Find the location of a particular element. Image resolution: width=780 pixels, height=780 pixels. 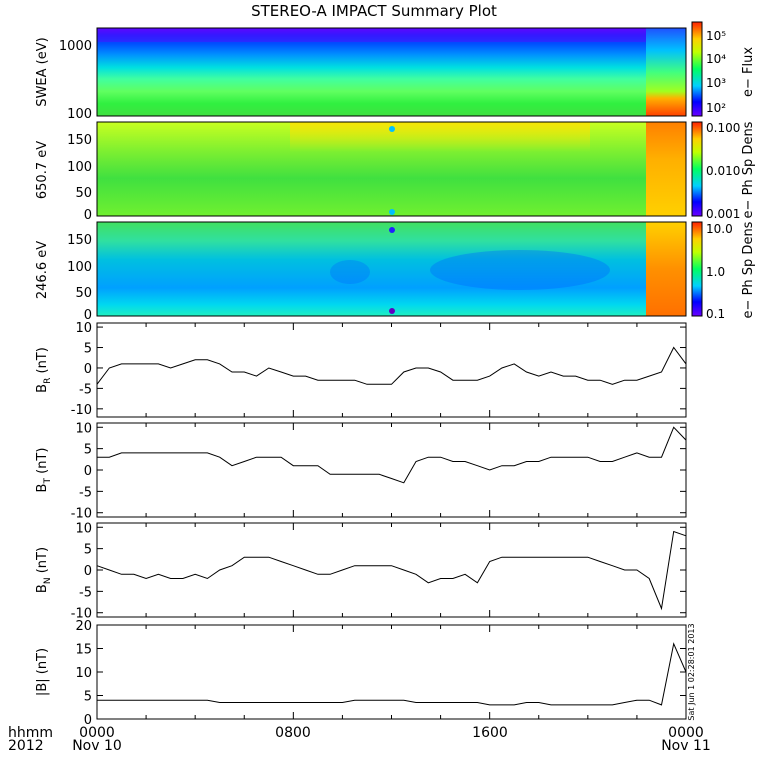

year-label: 2012 is located at coordinates (26, 746).